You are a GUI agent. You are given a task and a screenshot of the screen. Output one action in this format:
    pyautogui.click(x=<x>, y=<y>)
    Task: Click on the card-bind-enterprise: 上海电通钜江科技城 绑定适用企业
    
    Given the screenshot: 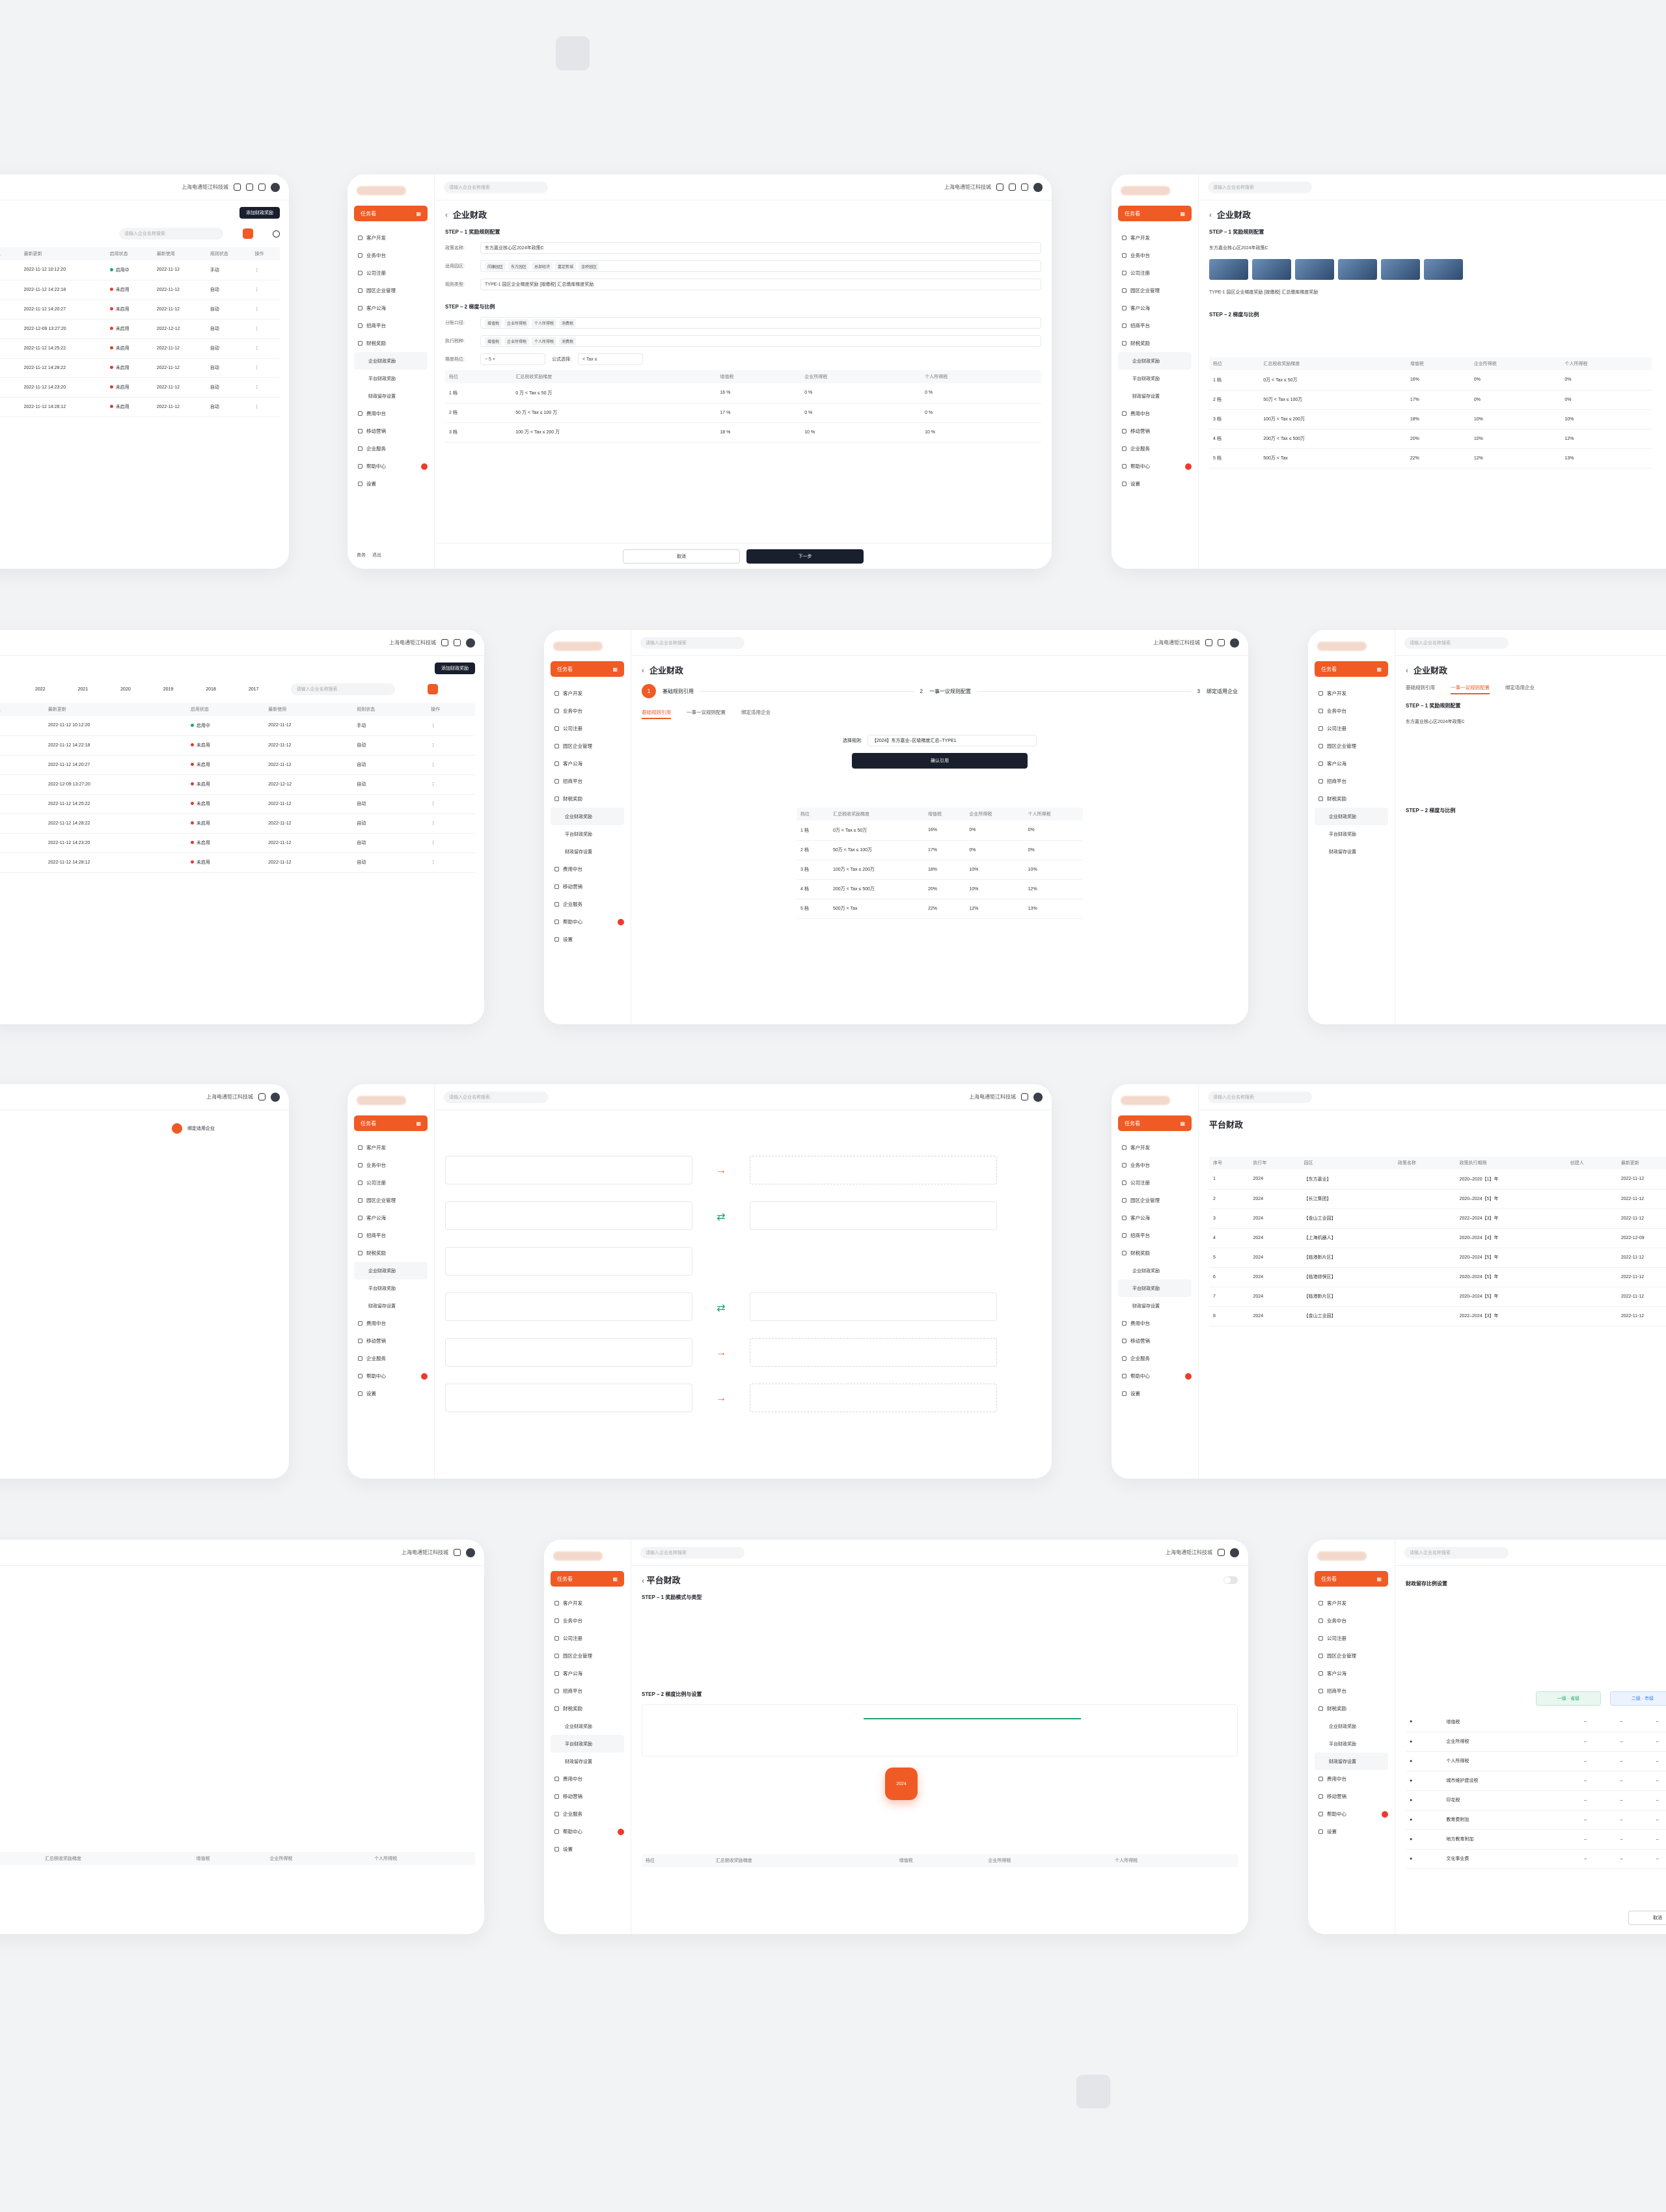 What is the action you would take?
    pyautogui.click(x=144, y=1281)
    